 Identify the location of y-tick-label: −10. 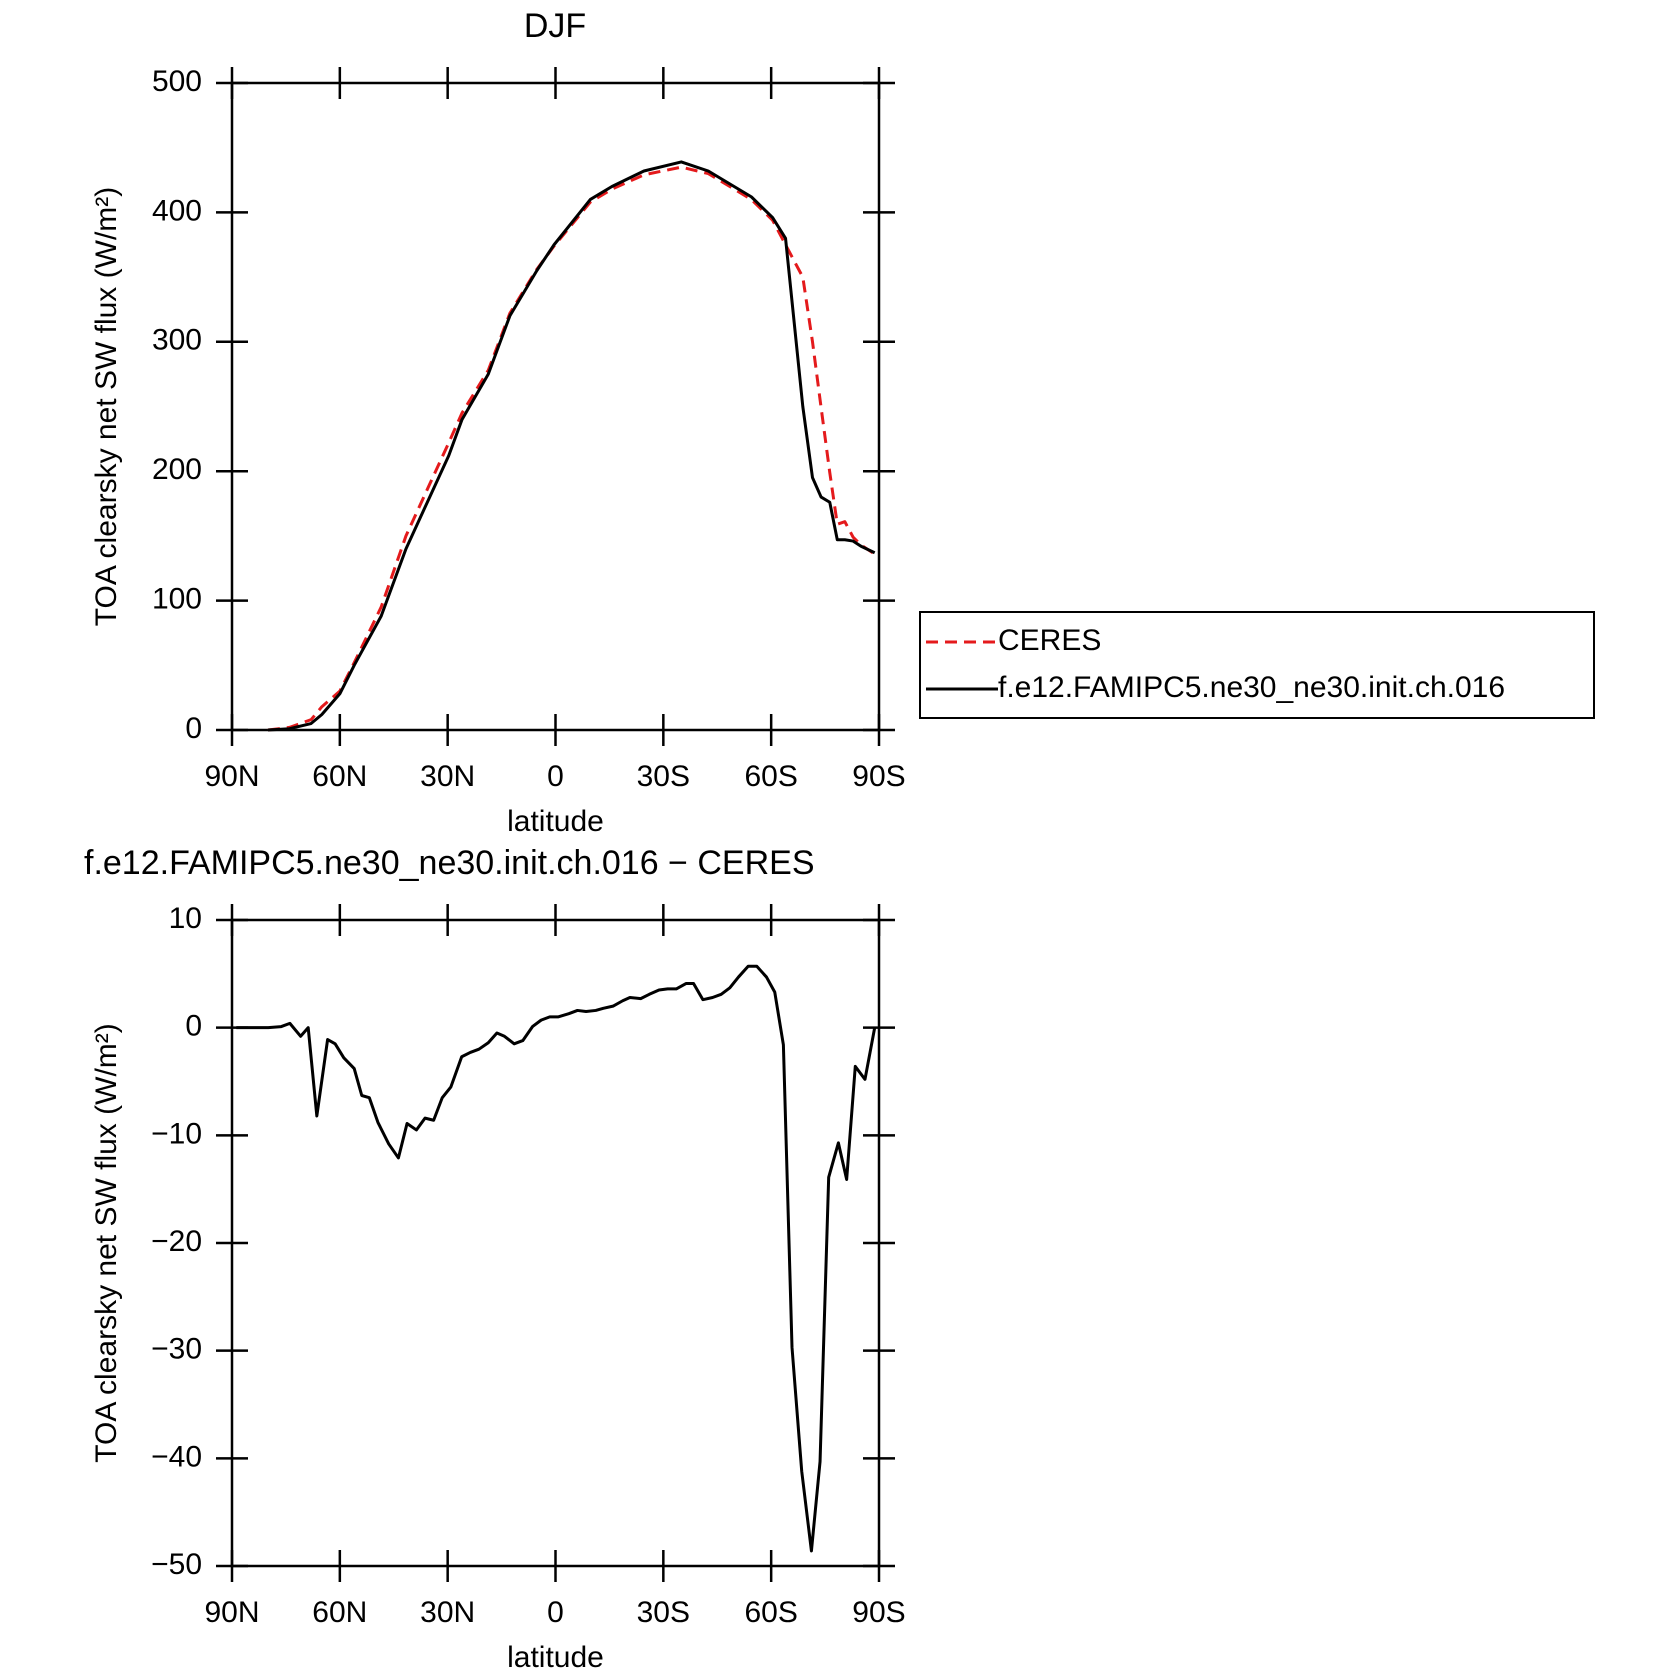
(176, 1133).